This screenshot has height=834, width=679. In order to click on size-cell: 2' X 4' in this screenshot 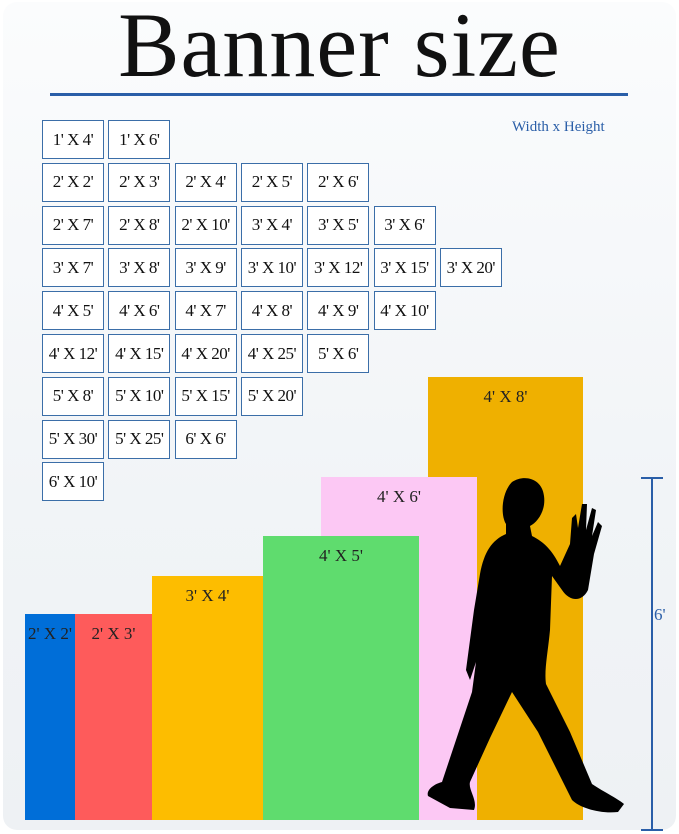, I will do `click(205, 182)`.